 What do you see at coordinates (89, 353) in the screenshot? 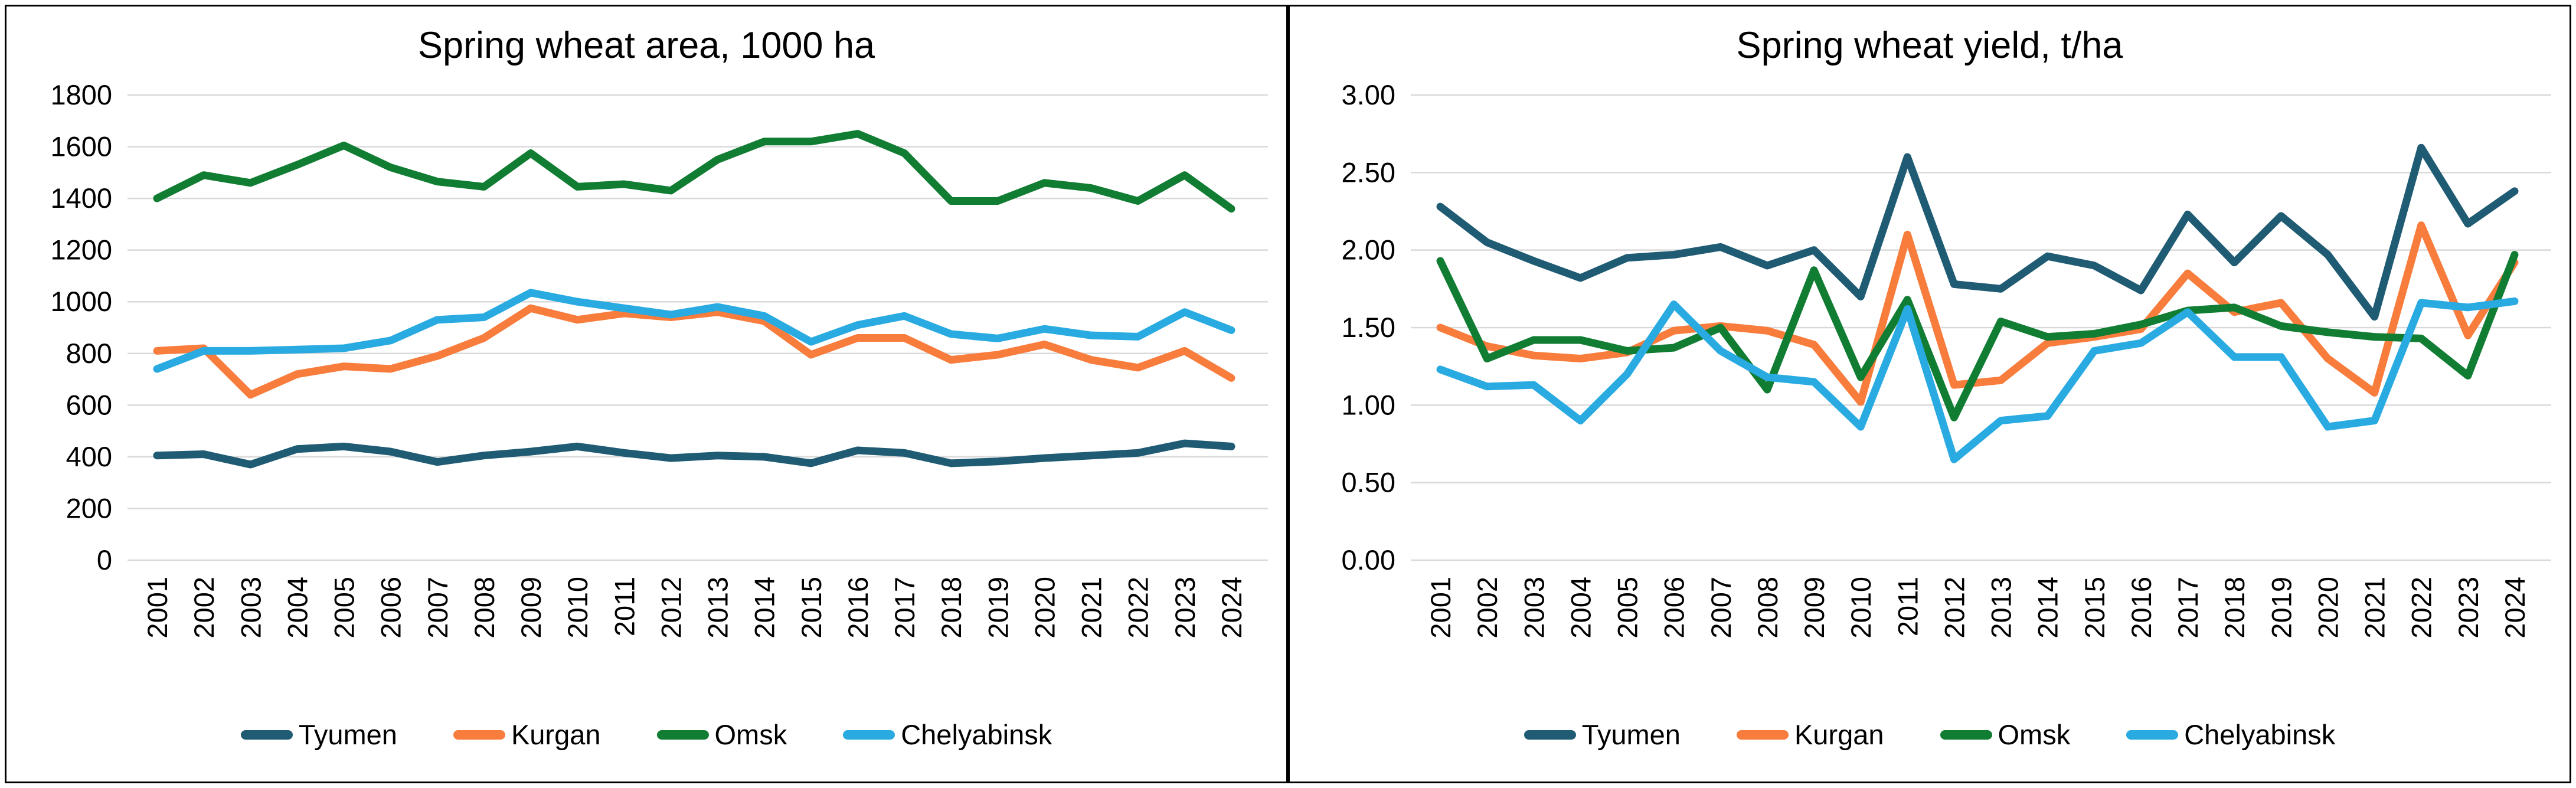
I see `y-tick-label: 800` at bounding box center [89, 353].